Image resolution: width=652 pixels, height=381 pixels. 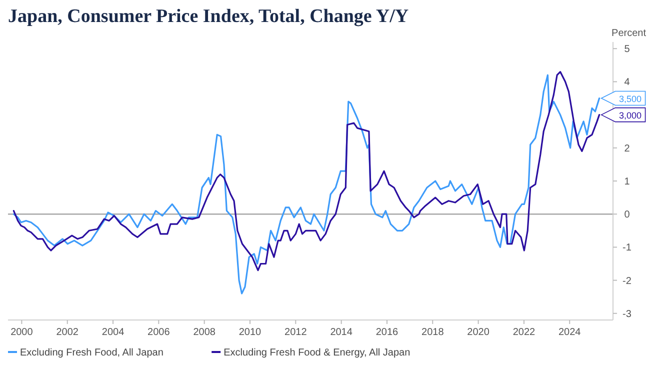 What do you see at coordinates (627, 248) in the screenshot?
I see `y-tick-label: -1` at bounding box center [627, 248].